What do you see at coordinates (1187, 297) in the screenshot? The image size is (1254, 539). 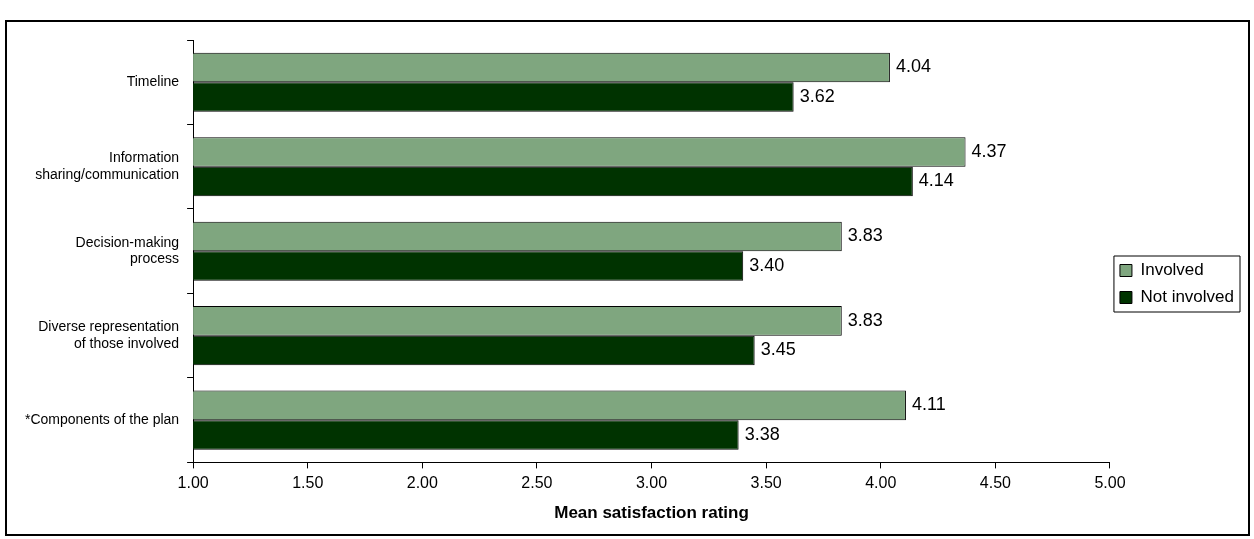 I see `legend-label: Not involved` at bounding box center [1187, 297].